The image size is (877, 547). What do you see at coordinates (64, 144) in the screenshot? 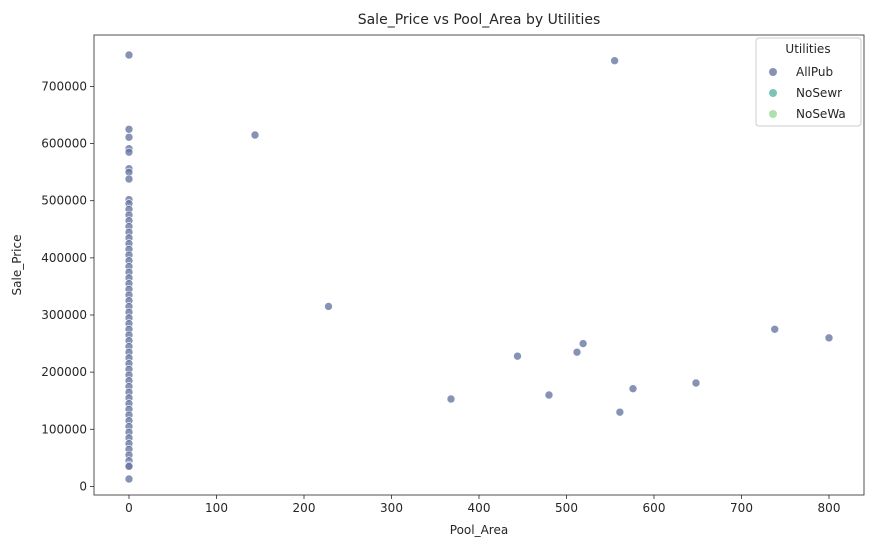
I see `y-tick-label-600000: 600000` at bounding box center [64, 144].